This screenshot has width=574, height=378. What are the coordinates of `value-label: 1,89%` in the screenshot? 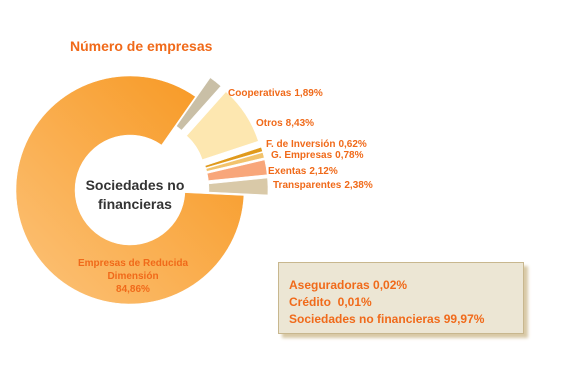 It's located at (308, 93).